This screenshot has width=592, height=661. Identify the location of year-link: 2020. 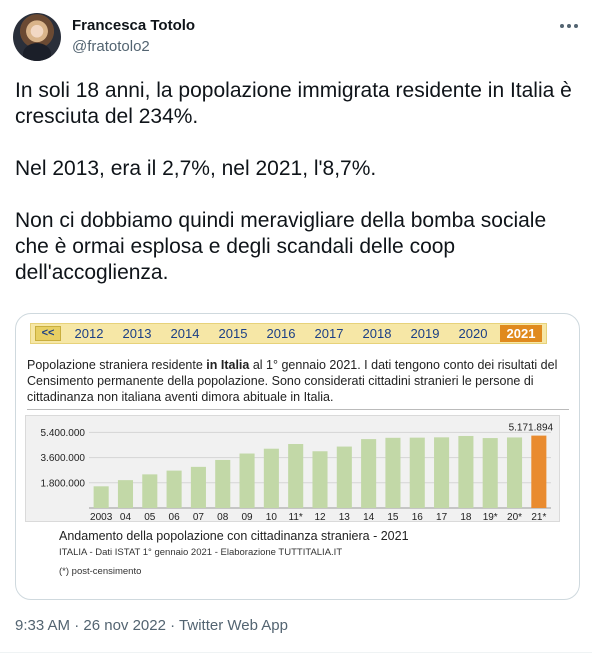
(473, 333).